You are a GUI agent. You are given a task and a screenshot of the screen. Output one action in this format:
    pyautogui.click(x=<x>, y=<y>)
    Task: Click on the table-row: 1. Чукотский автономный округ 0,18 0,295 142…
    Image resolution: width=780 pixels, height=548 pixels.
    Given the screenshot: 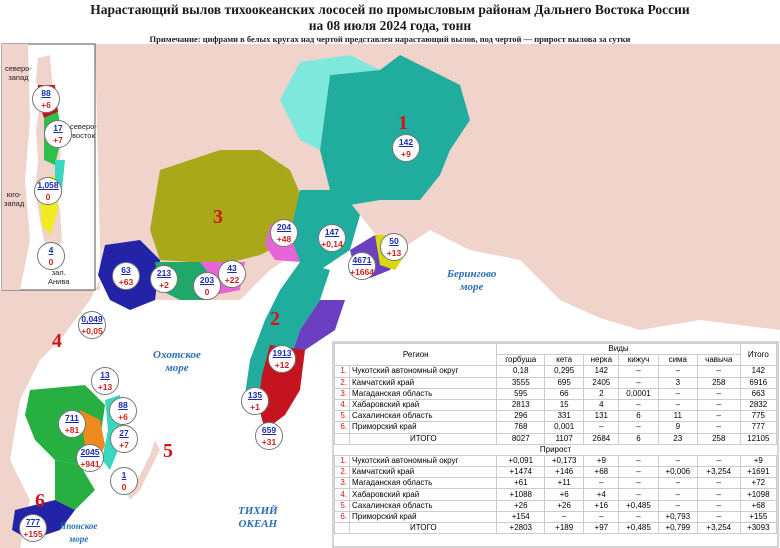 What is the action you would take?
    pyautogui.click(x=556, y=371)
    